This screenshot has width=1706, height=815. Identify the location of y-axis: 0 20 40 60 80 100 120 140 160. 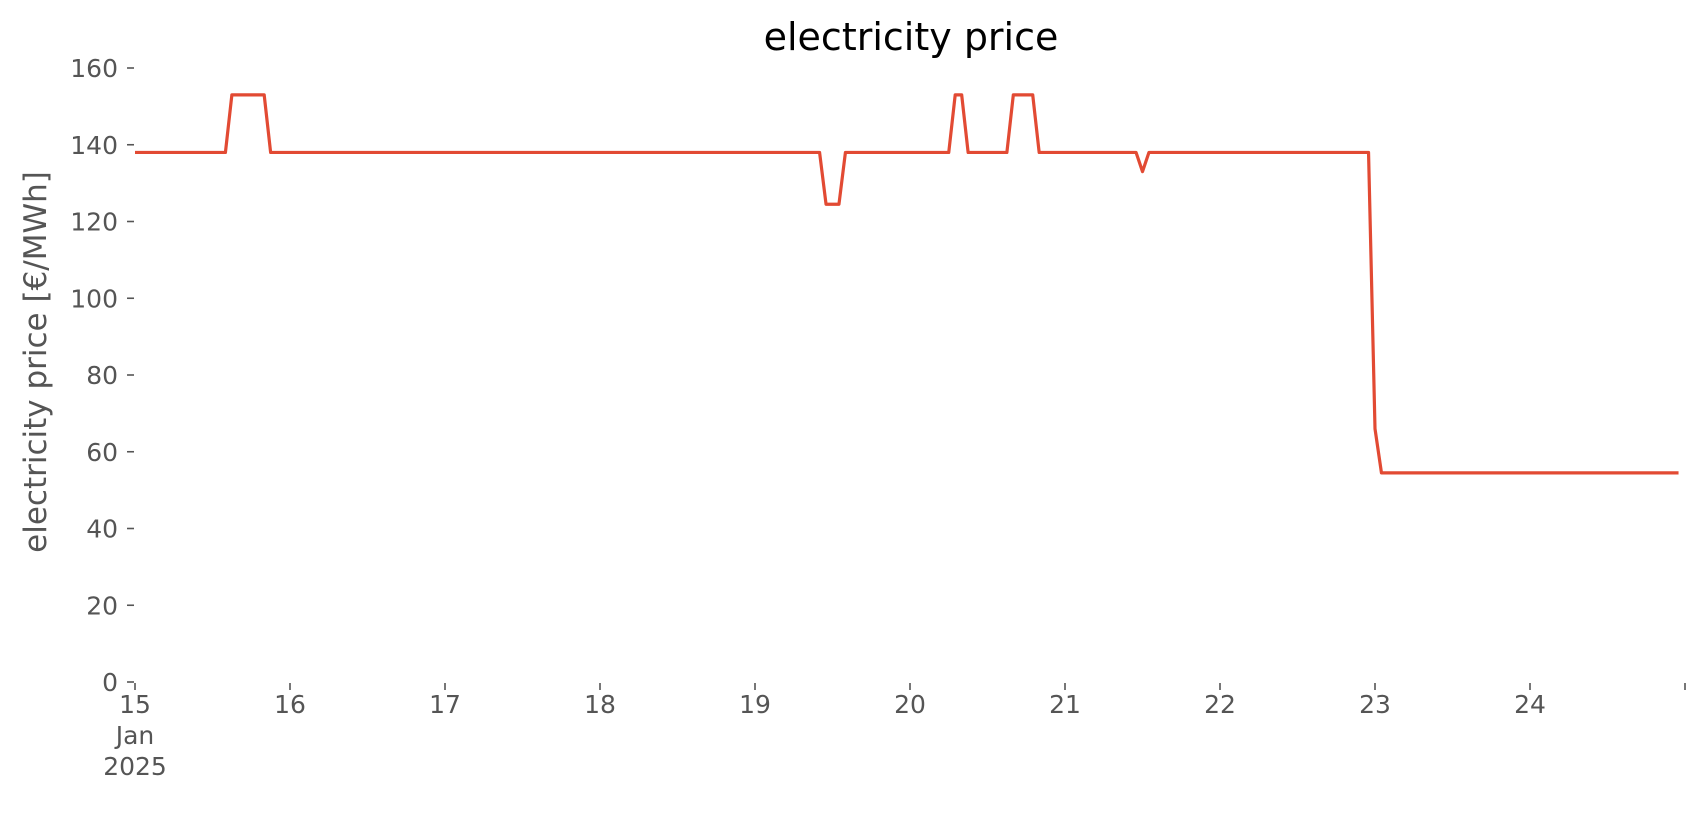
(102, 375).